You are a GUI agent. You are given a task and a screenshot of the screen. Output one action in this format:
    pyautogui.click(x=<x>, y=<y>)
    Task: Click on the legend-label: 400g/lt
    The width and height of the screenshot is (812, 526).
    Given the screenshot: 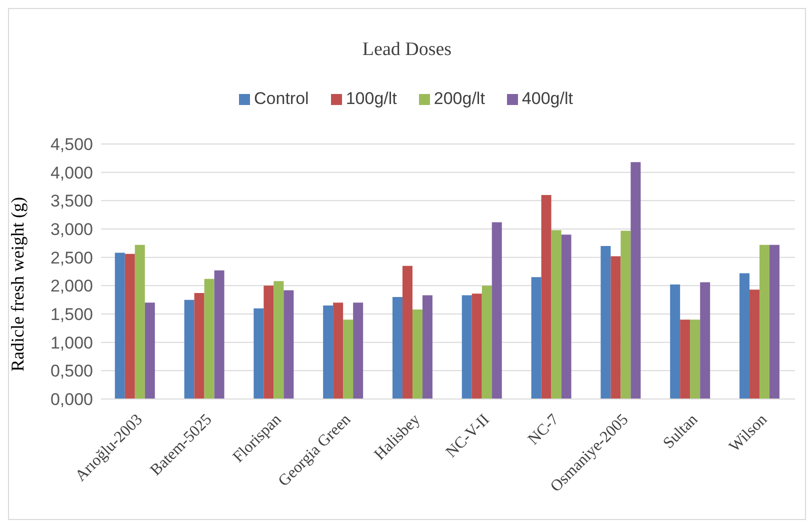 What is the action you would take?
    pyautogui.click(x=547, y=98)
    